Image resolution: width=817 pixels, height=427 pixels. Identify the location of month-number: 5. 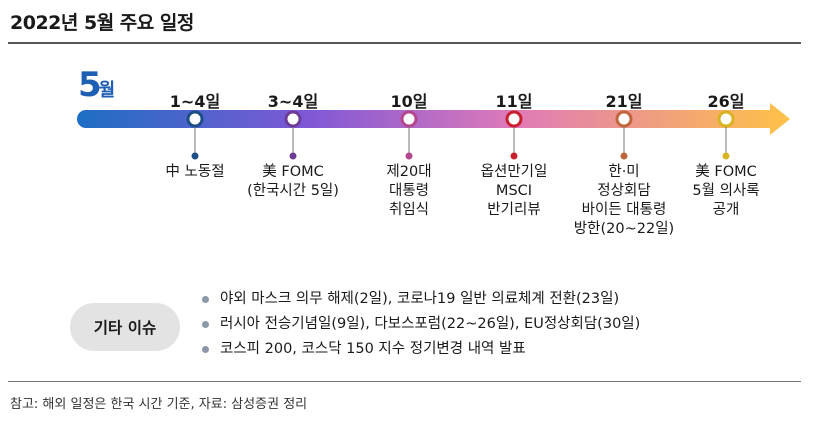
(90, 85).